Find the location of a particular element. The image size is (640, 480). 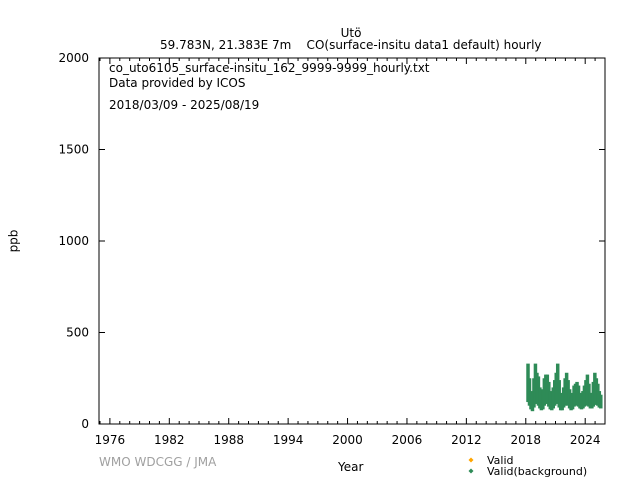

y-tick-label: 1000 is located at coordinates (73, 241).